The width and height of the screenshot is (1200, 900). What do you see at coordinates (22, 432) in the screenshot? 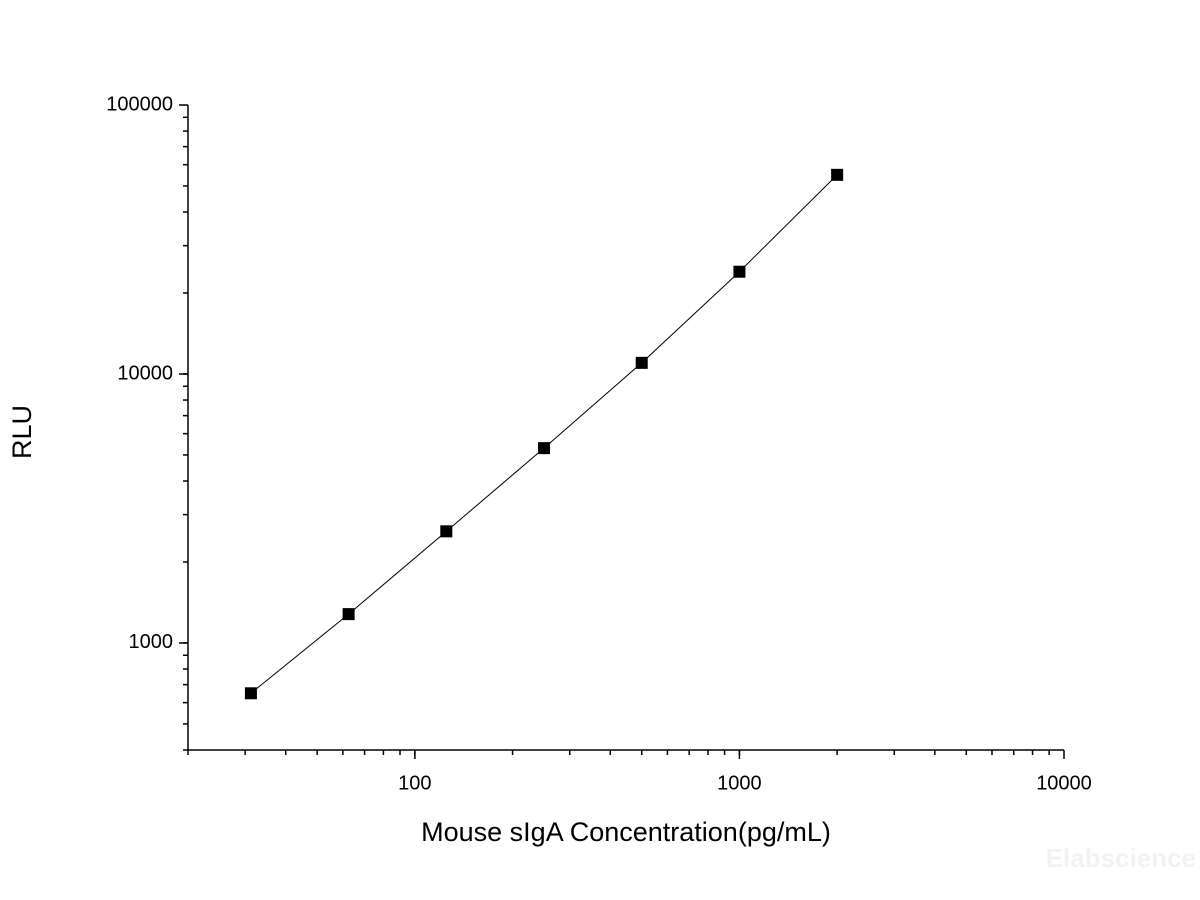
I see `y-axis-title: RLU` at bounding box center [22, 432].